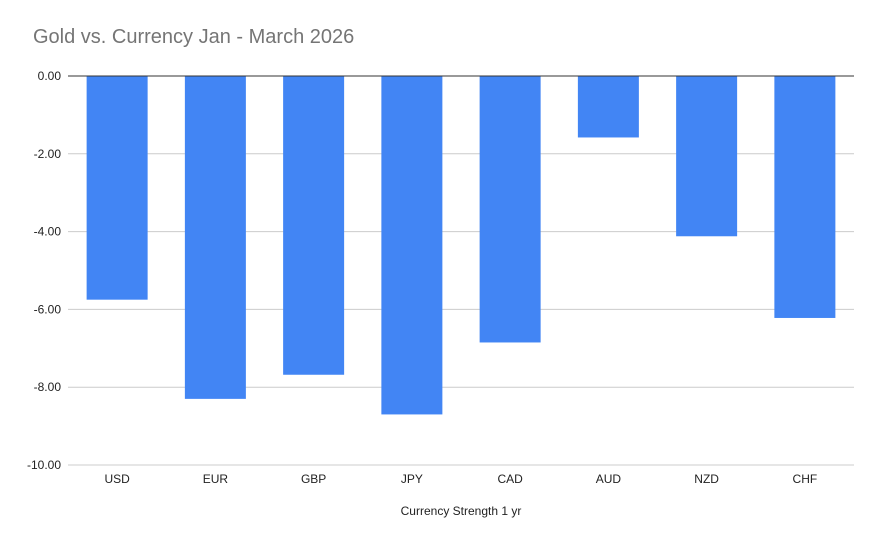 This screenshot has width=881, height=545. I want to click on bar-usd, so click(117, 188).